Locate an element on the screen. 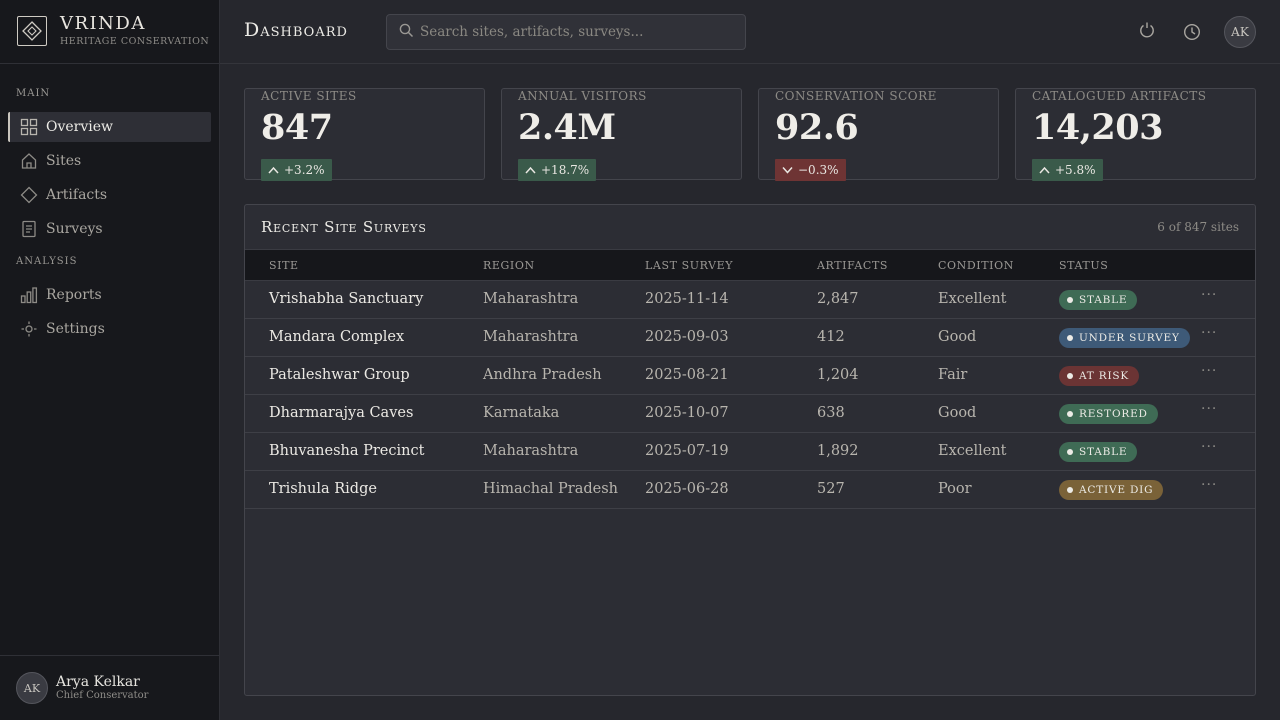 This screenshot has width=1280, height=720. status-badge: Stable is located at coordinates (1098, 452).